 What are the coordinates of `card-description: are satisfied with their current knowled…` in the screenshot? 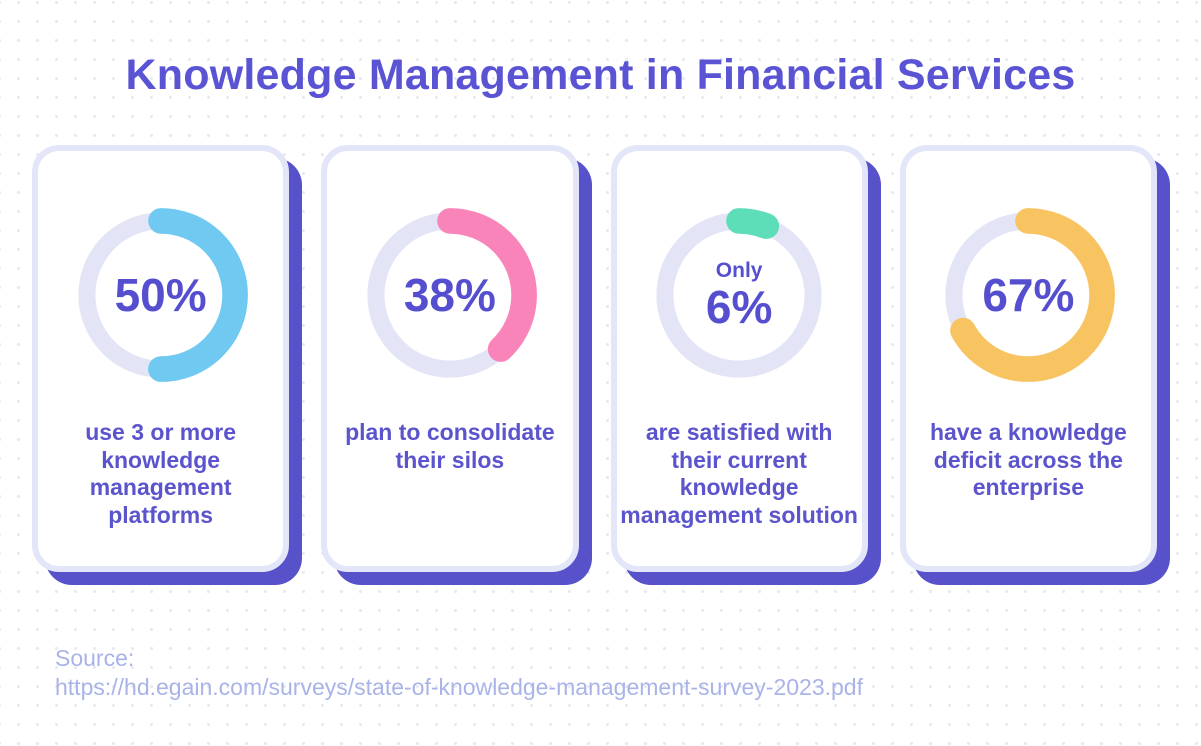 It's located at (739, 474).